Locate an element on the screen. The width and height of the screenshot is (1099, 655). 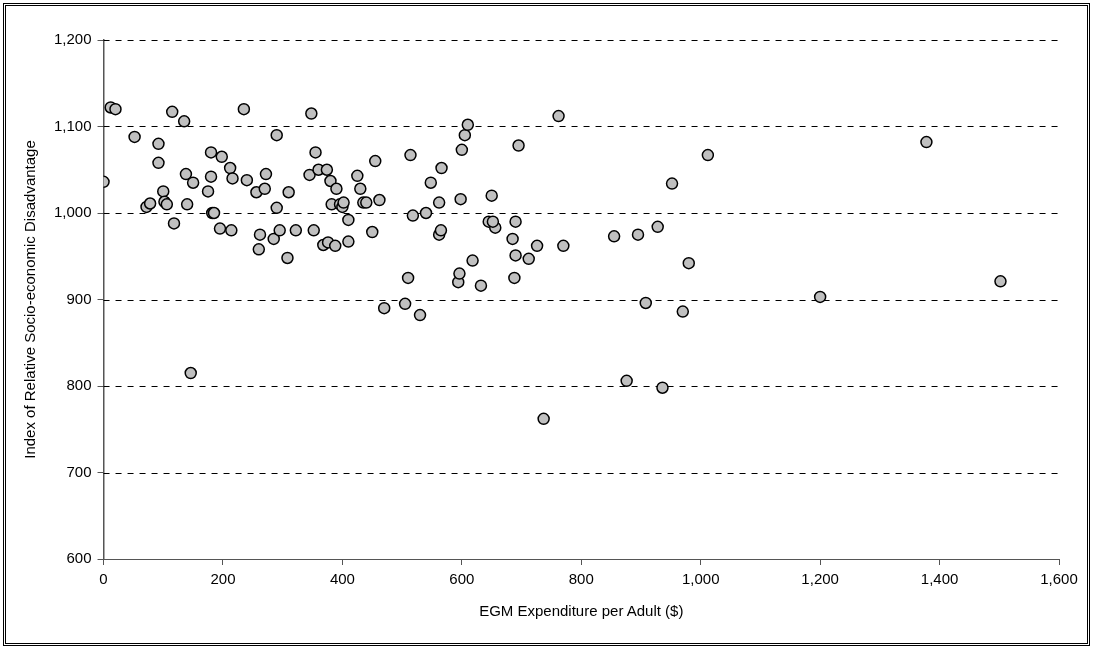
x-tick-label: 1,600 is located at coordinates (1059, 579).